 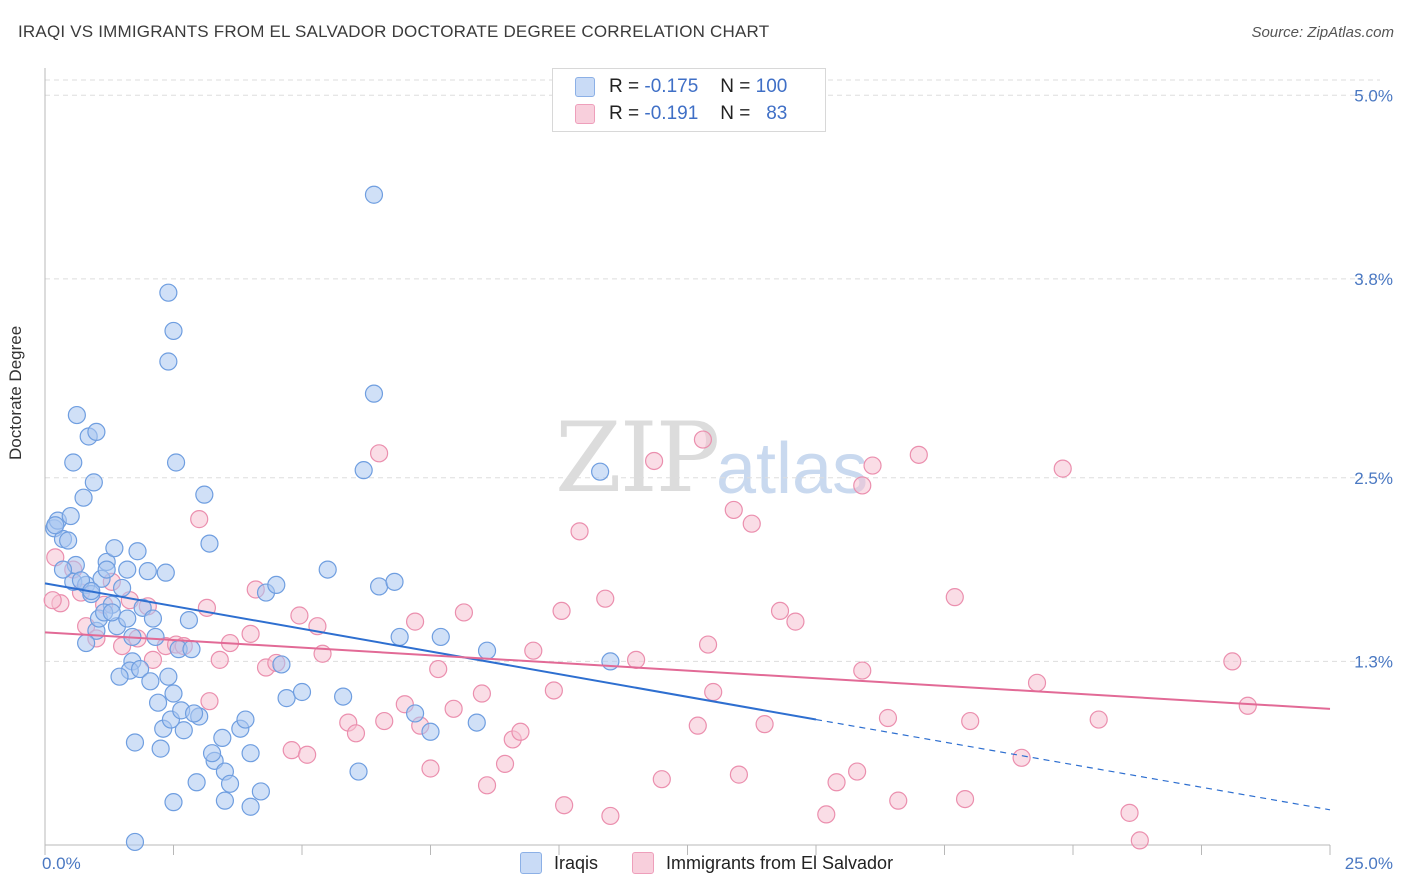 I want to click on y-tick-label: 3.8%, so click(x=1373, y=279).